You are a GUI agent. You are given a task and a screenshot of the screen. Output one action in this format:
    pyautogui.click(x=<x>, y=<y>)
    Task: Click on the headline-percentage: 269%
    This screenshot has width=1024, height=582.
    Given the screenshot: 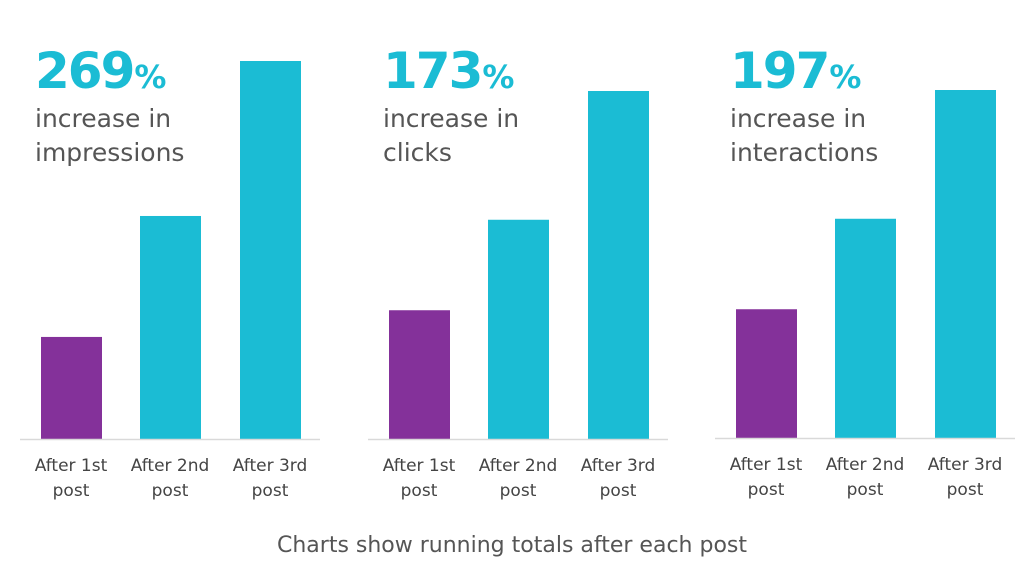 What is the action you would take?
    pyautogui.click(x=100, y=71)
    